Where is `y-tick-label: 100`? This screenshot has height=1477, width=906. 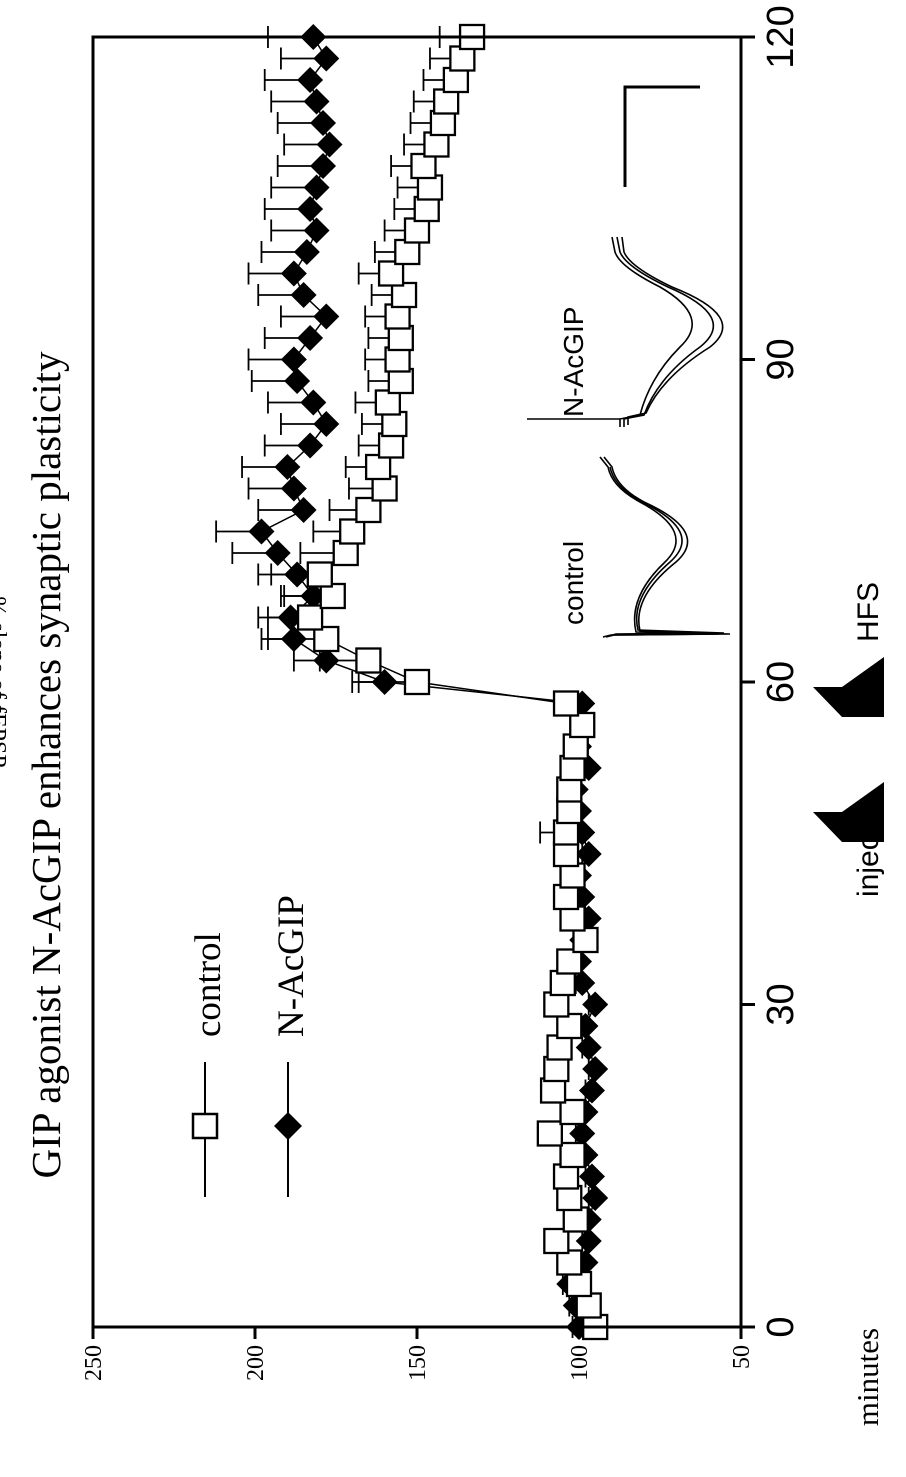
y-tick-label: 100 is located at coordinates (580, 1363).